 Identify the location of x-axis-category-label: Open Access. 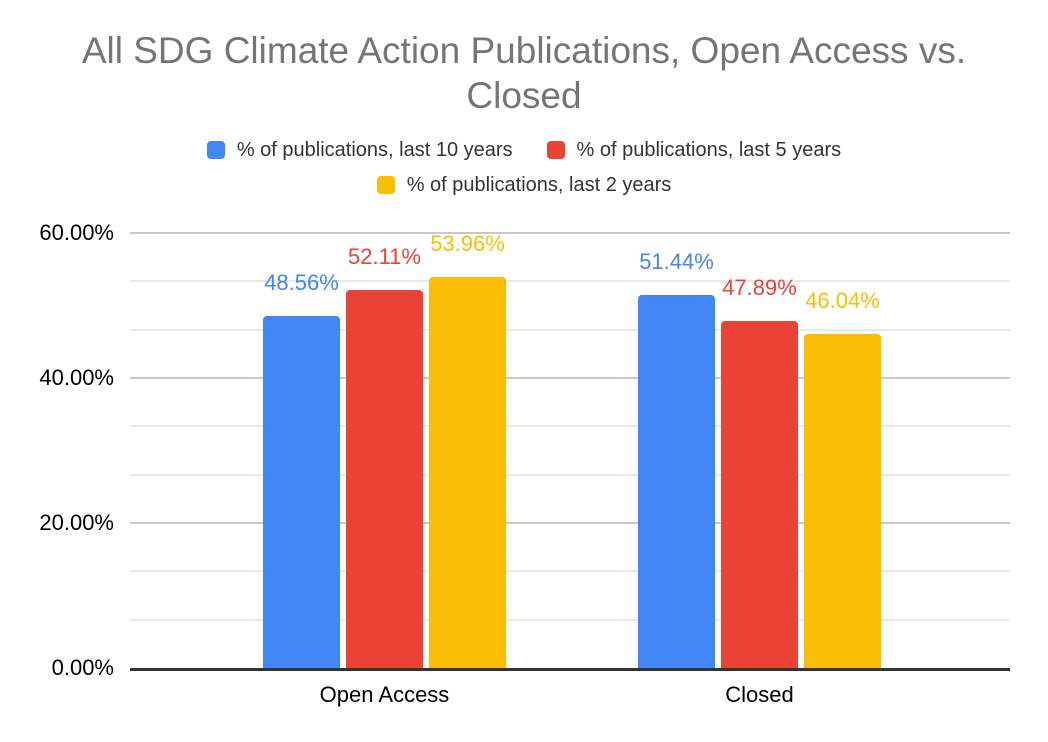
(384, 694).